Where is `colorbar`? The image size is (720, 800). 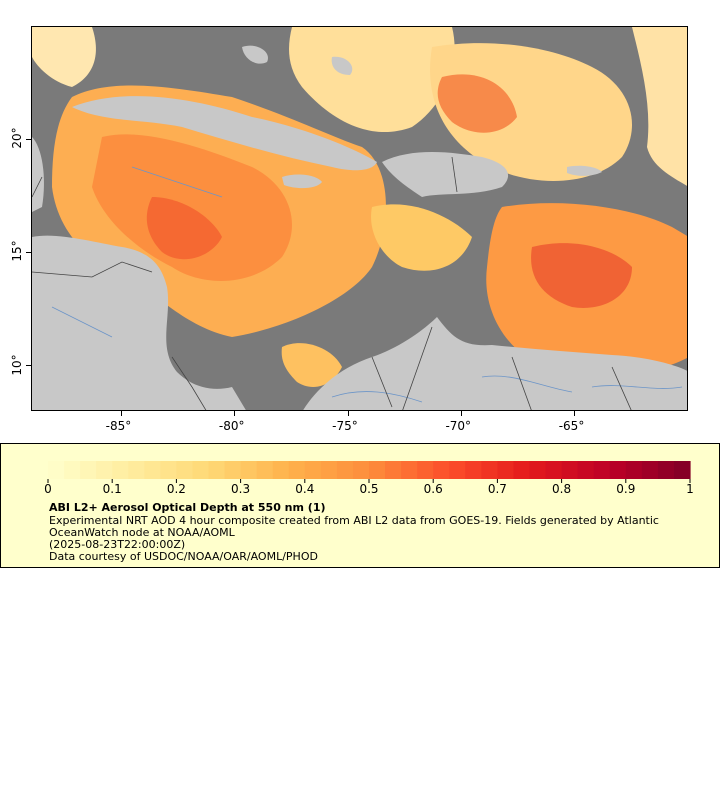
colorbar is located at coordinates (369, 472).